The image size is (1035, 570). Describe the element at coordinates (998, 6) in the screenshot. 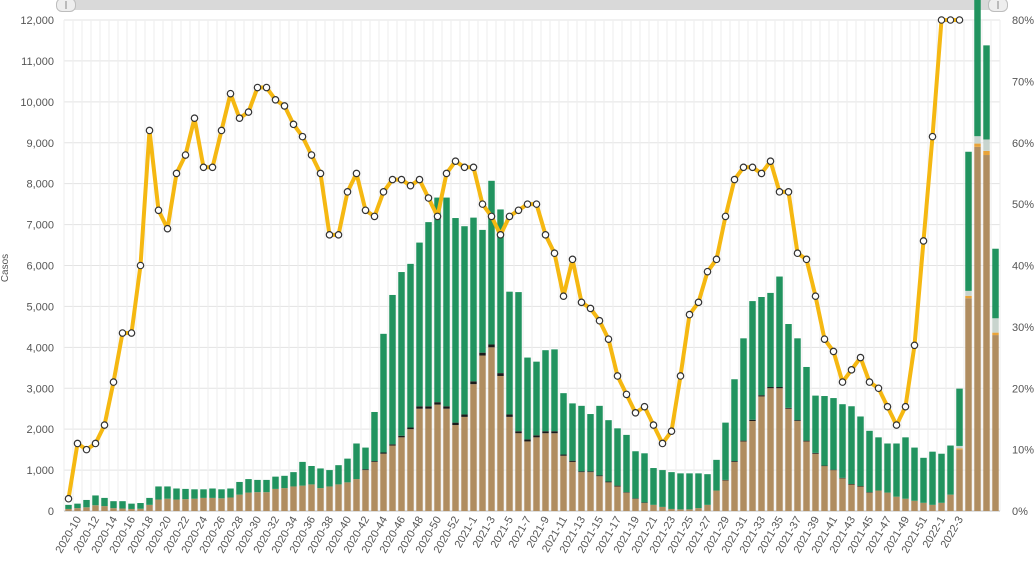

I see `scrollbar-right-handle` at that location.